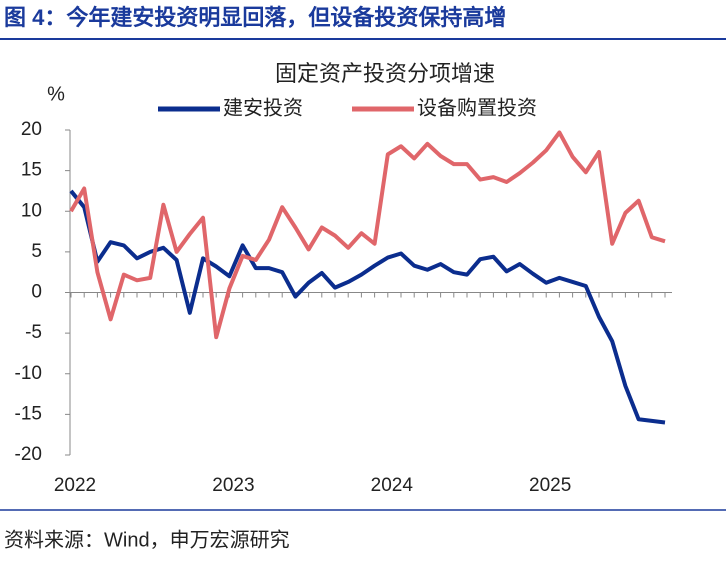 Image resolution: width=726 pixels, height=566 pixels. What do you see at coordinates (56, 94) in the screenshot?
I see `y-axis-label: %` at bounding box center [56, 94].